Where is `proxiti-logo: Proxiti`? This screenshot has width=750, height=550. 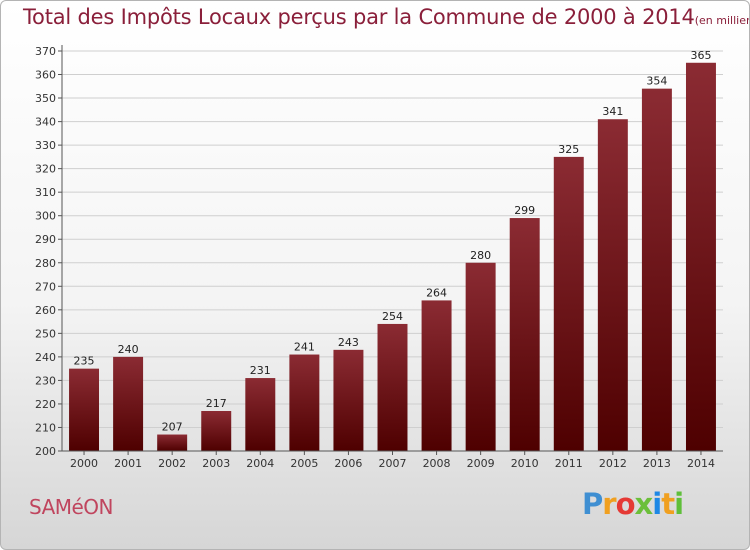 proxiti-logo: Proxiti is located at coordinates (633, 504).